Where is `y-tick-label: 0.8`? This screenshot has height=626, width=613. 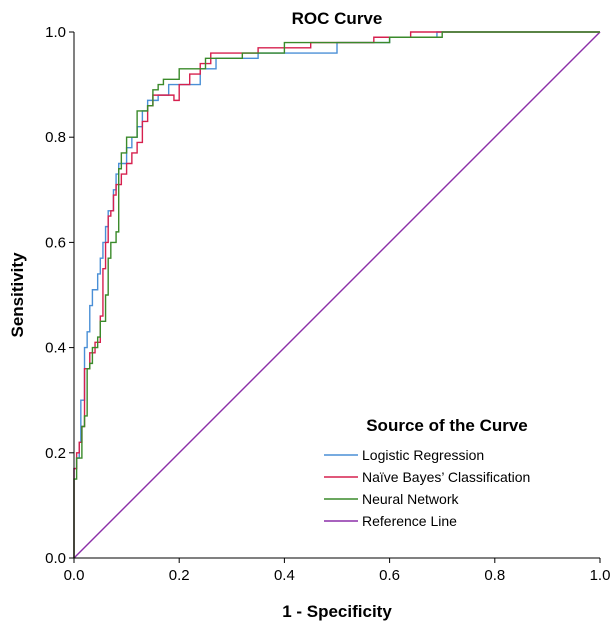
y-tick-label: 0.8 is located at coordinates (55, 137).